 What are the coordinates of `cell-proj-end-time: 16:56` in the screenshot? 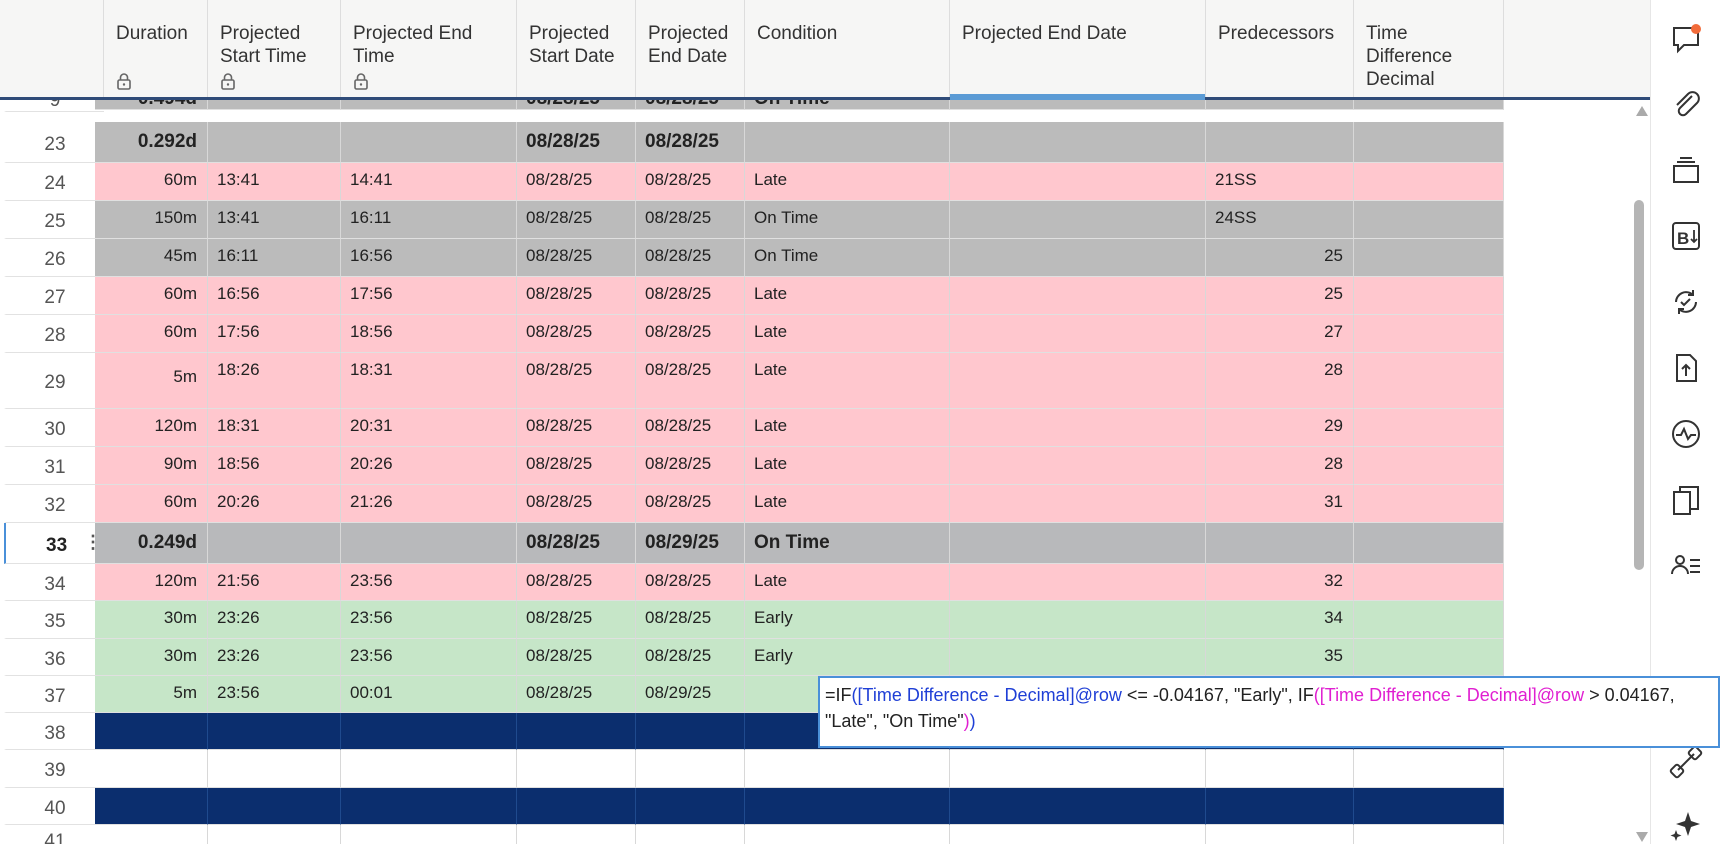 It's located at (429, 258).